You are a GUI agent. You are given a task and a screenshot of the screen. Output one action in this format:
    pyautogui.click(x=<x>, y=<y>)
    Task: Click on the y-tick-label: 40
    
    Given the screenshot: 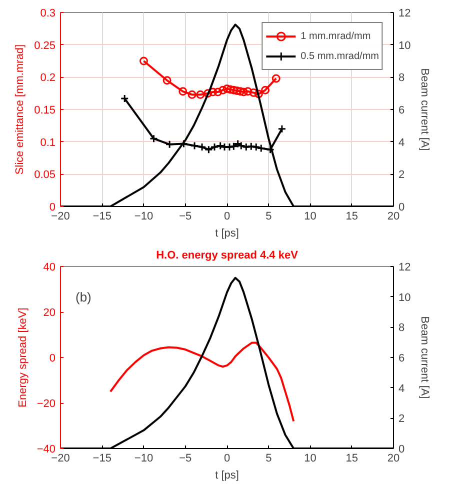 What is the action you would take?
    pyautogui.click(x=49, y=268)
    